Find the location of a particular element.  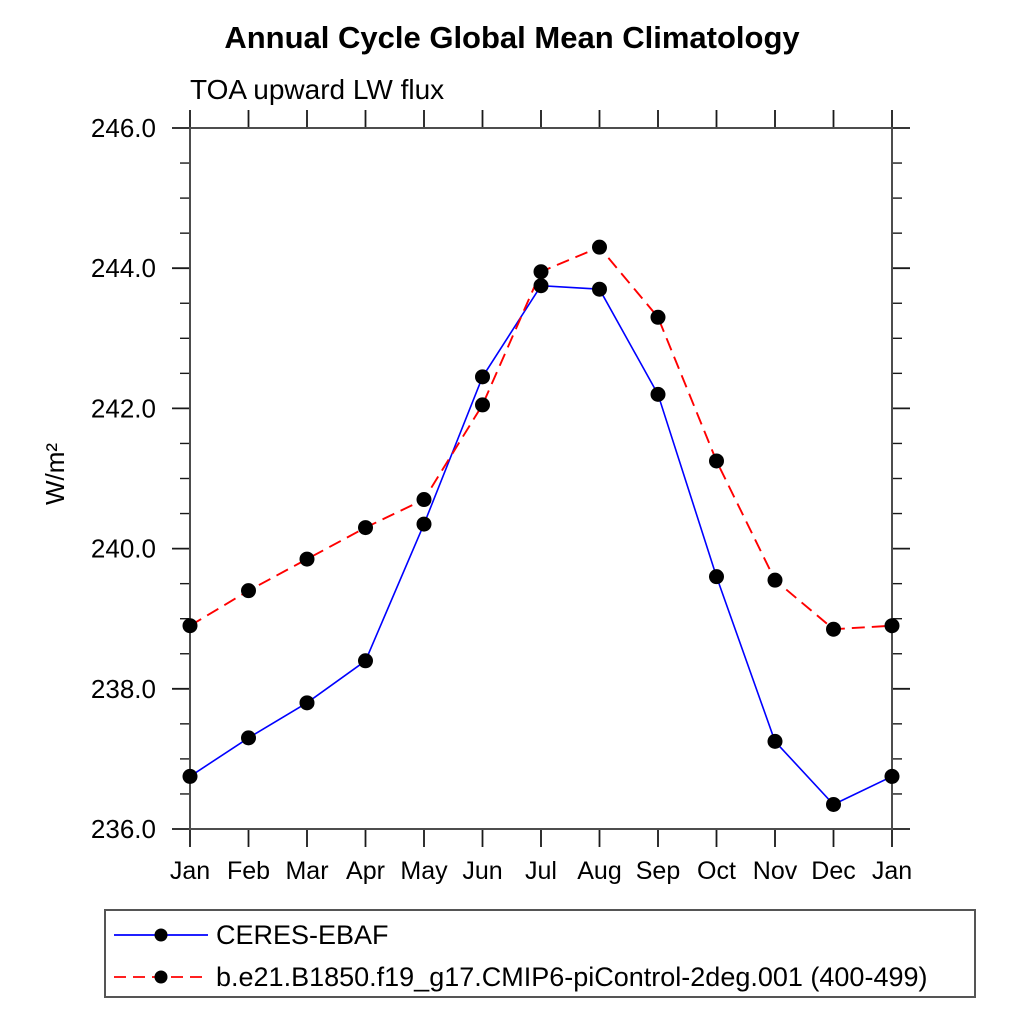

y-tick-label: 246.0 is located at coordinates (123, 128).